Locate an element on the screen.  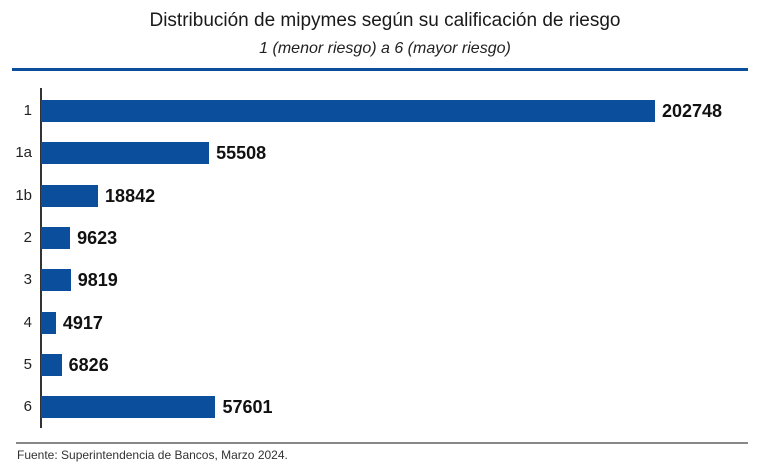
y-axis-line is located at coordinates (41, 258).